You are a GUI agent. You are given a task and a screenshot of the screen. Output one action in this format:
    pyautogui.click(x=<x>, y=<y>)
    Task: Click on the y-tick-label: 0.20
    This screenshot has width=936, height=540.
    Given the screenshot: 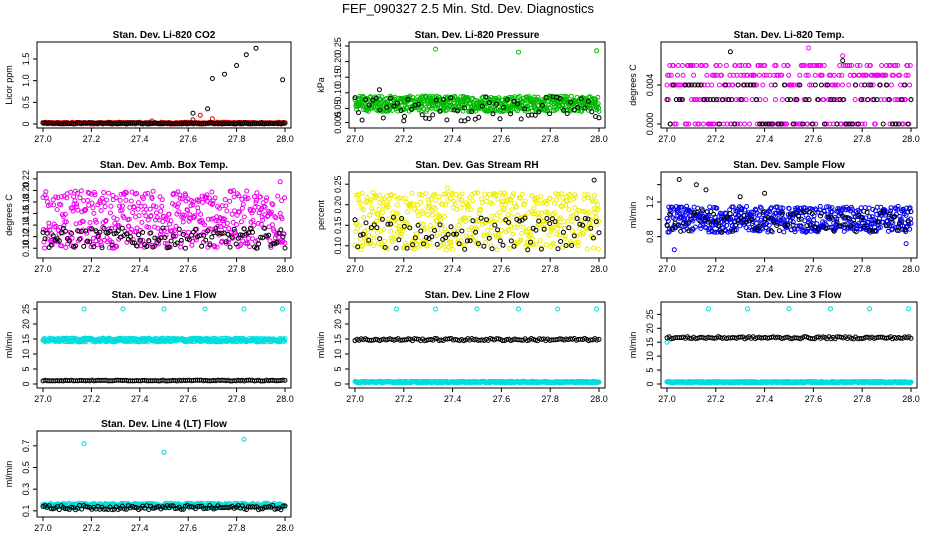 What is the action you would take?
    pyautogui.click(x=26, y=191)
    